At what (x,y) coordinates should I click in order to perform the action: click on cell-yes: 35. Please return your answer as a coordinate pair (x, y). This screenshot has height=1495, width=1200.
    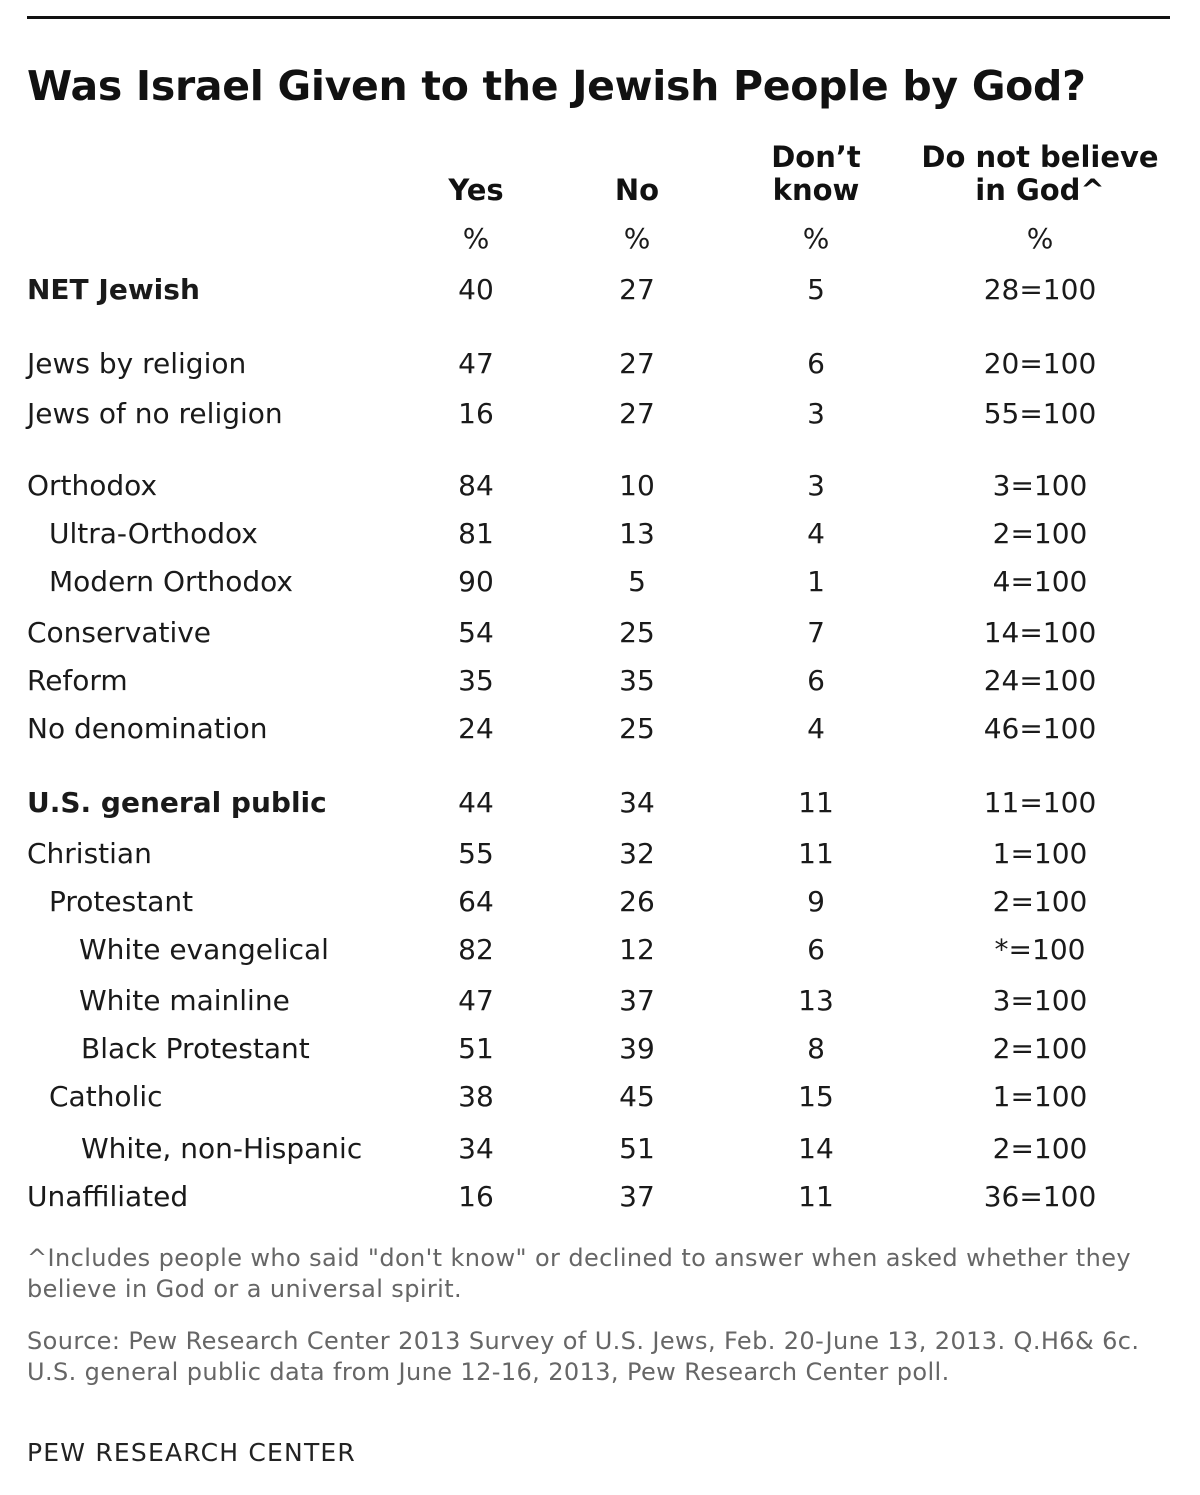
    Looking at the image, I should click on (476, 680).